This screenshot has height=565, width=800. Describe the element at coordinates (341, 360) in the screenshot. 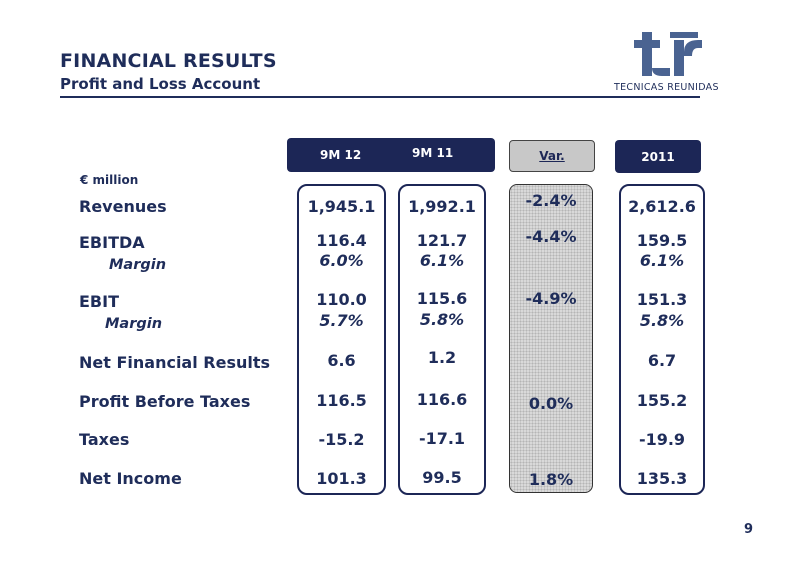

I see `cell-net-financial-9m12: 6.6` at that location.